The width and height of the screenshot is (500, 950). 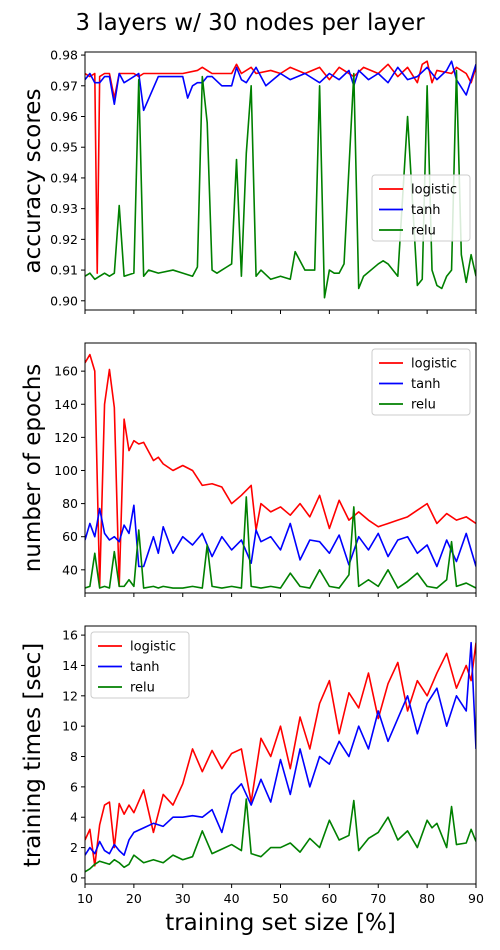 What do you see at coordinates (74, 877) in the screenshot?
I see `y-tick-label: 0` at bounding box center [74, 877].